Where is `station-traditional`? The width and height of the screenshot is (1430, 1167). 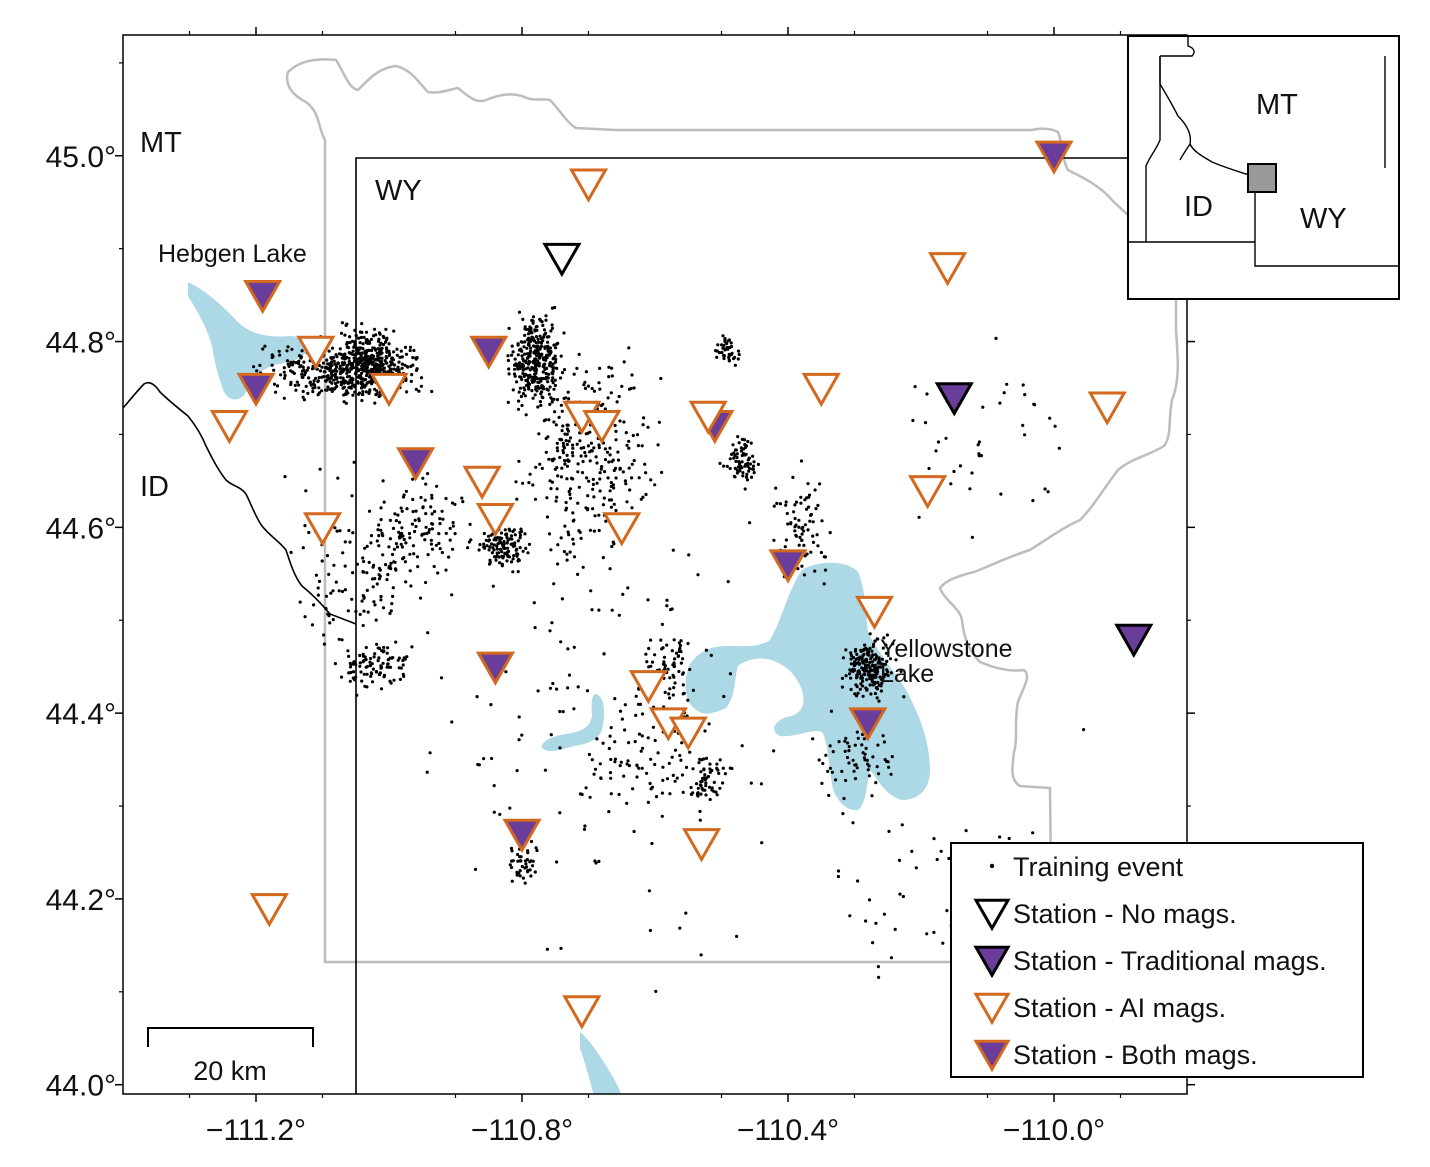
station-traditional is located at coordinates (954, 399).